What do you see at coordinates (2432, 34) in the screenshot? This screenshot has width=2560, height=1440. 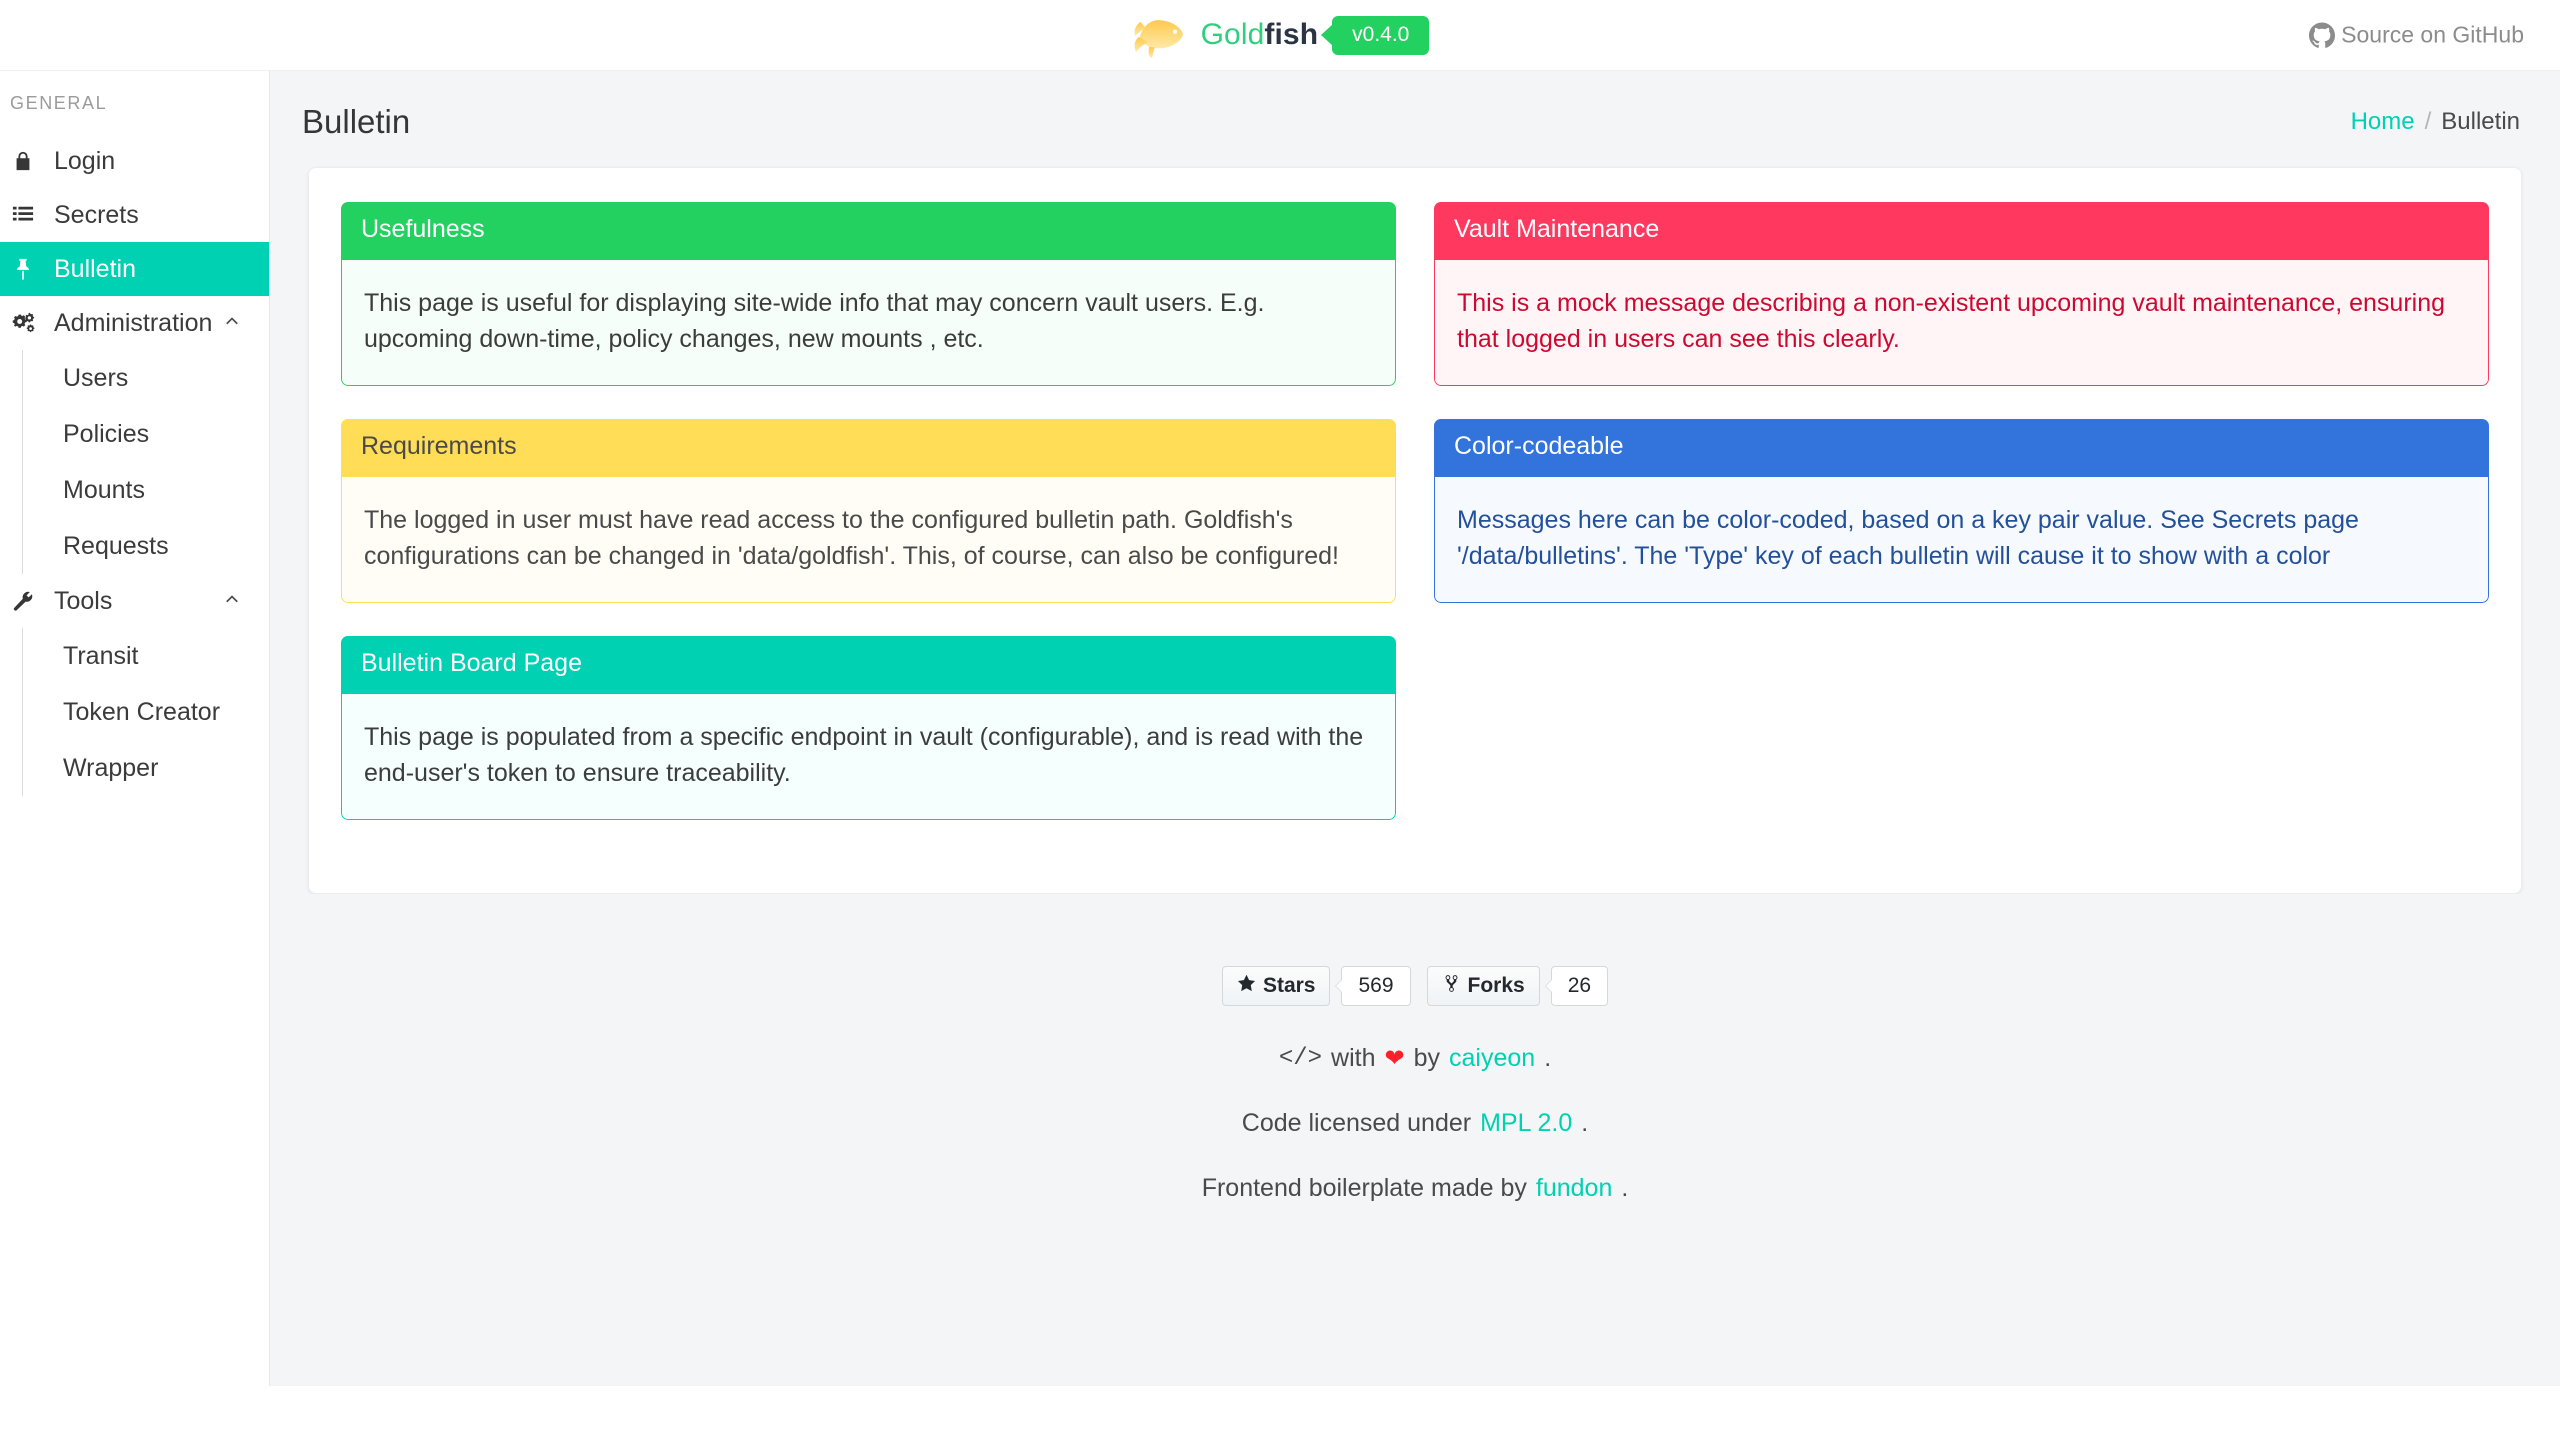 I see `source-on-github-label: Source on GitHub` at bounding box center [2432, 34].